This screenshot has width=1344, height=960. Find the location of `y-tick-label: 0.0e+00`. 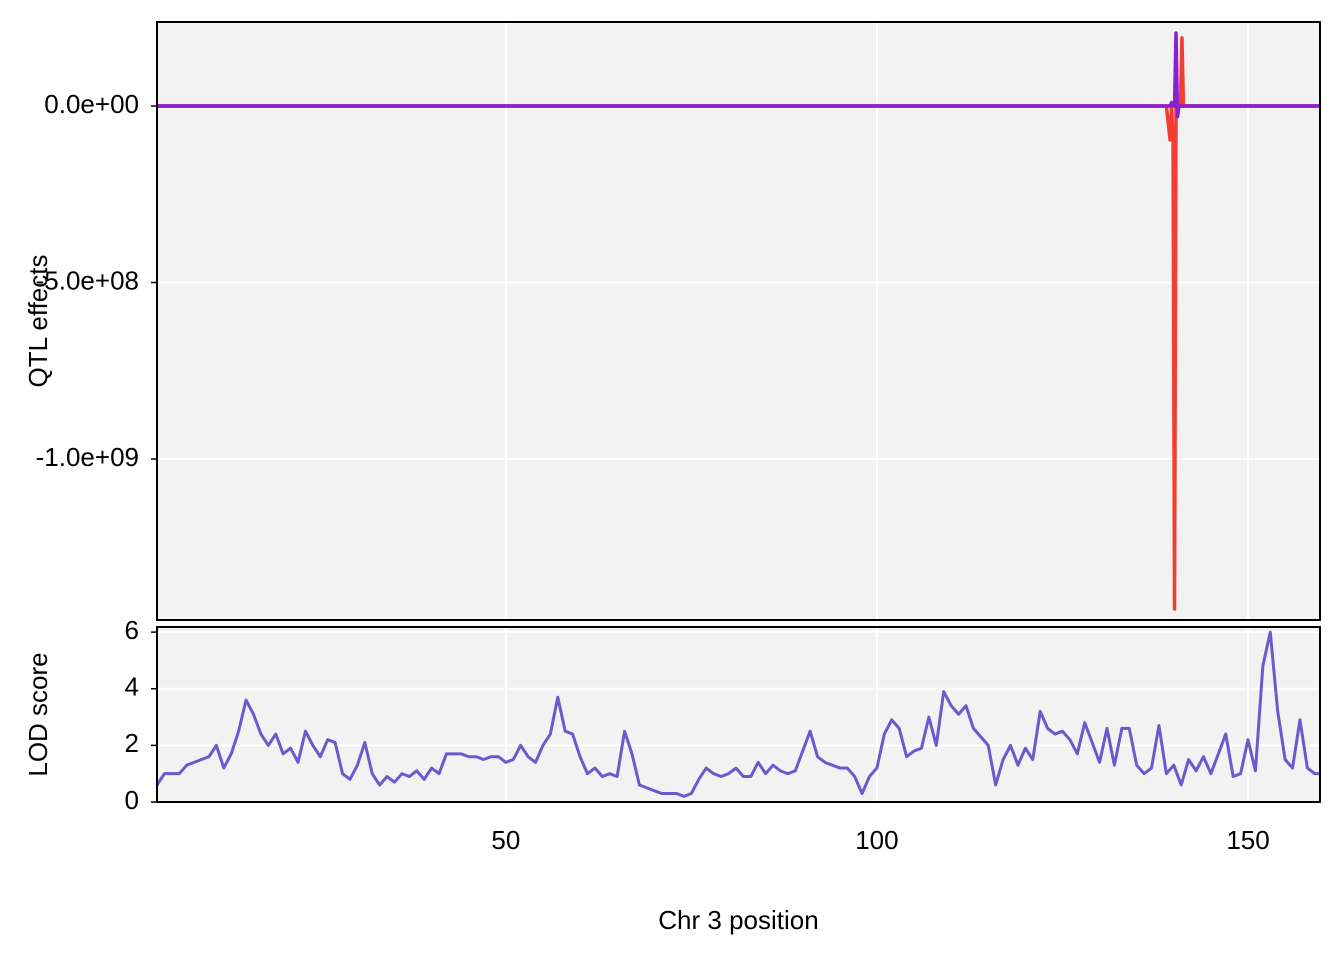

y-tick-label: 0.0e+00 is located at coordinates (91, 104).